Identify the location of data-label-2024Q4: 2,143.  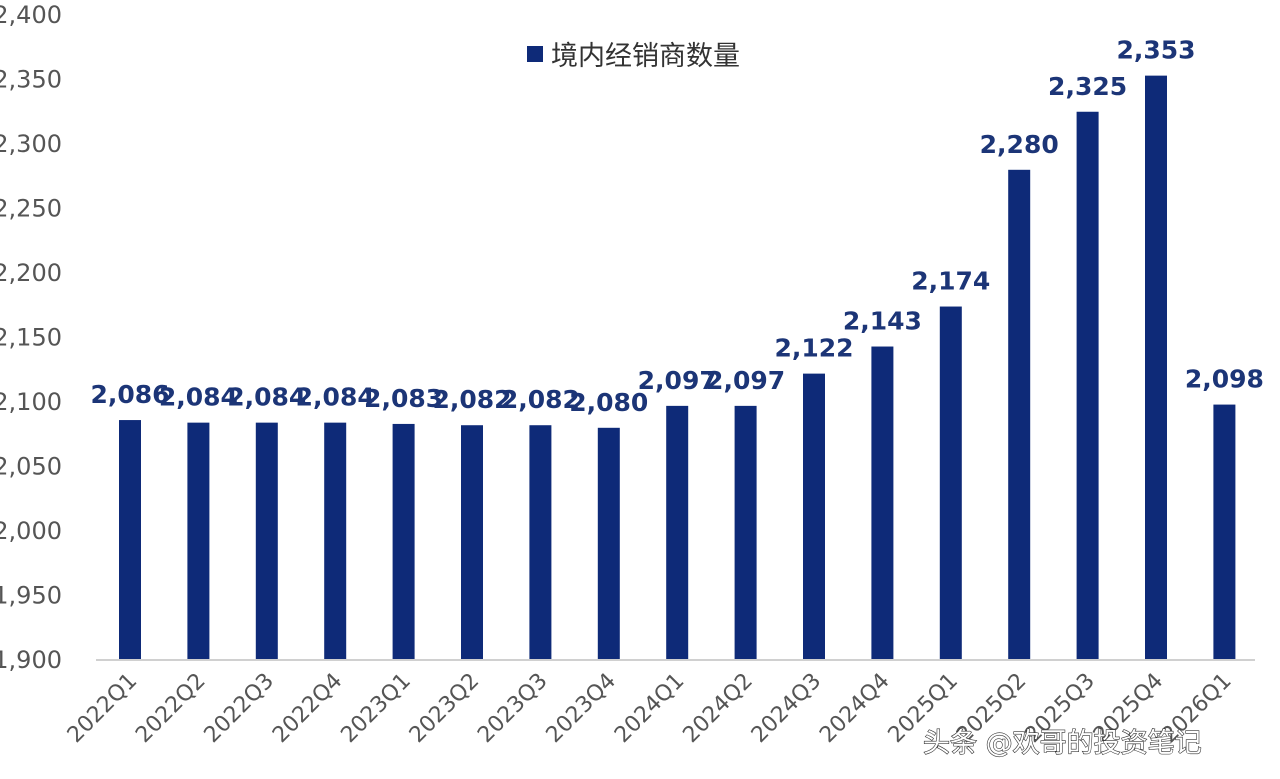
(882, 321).